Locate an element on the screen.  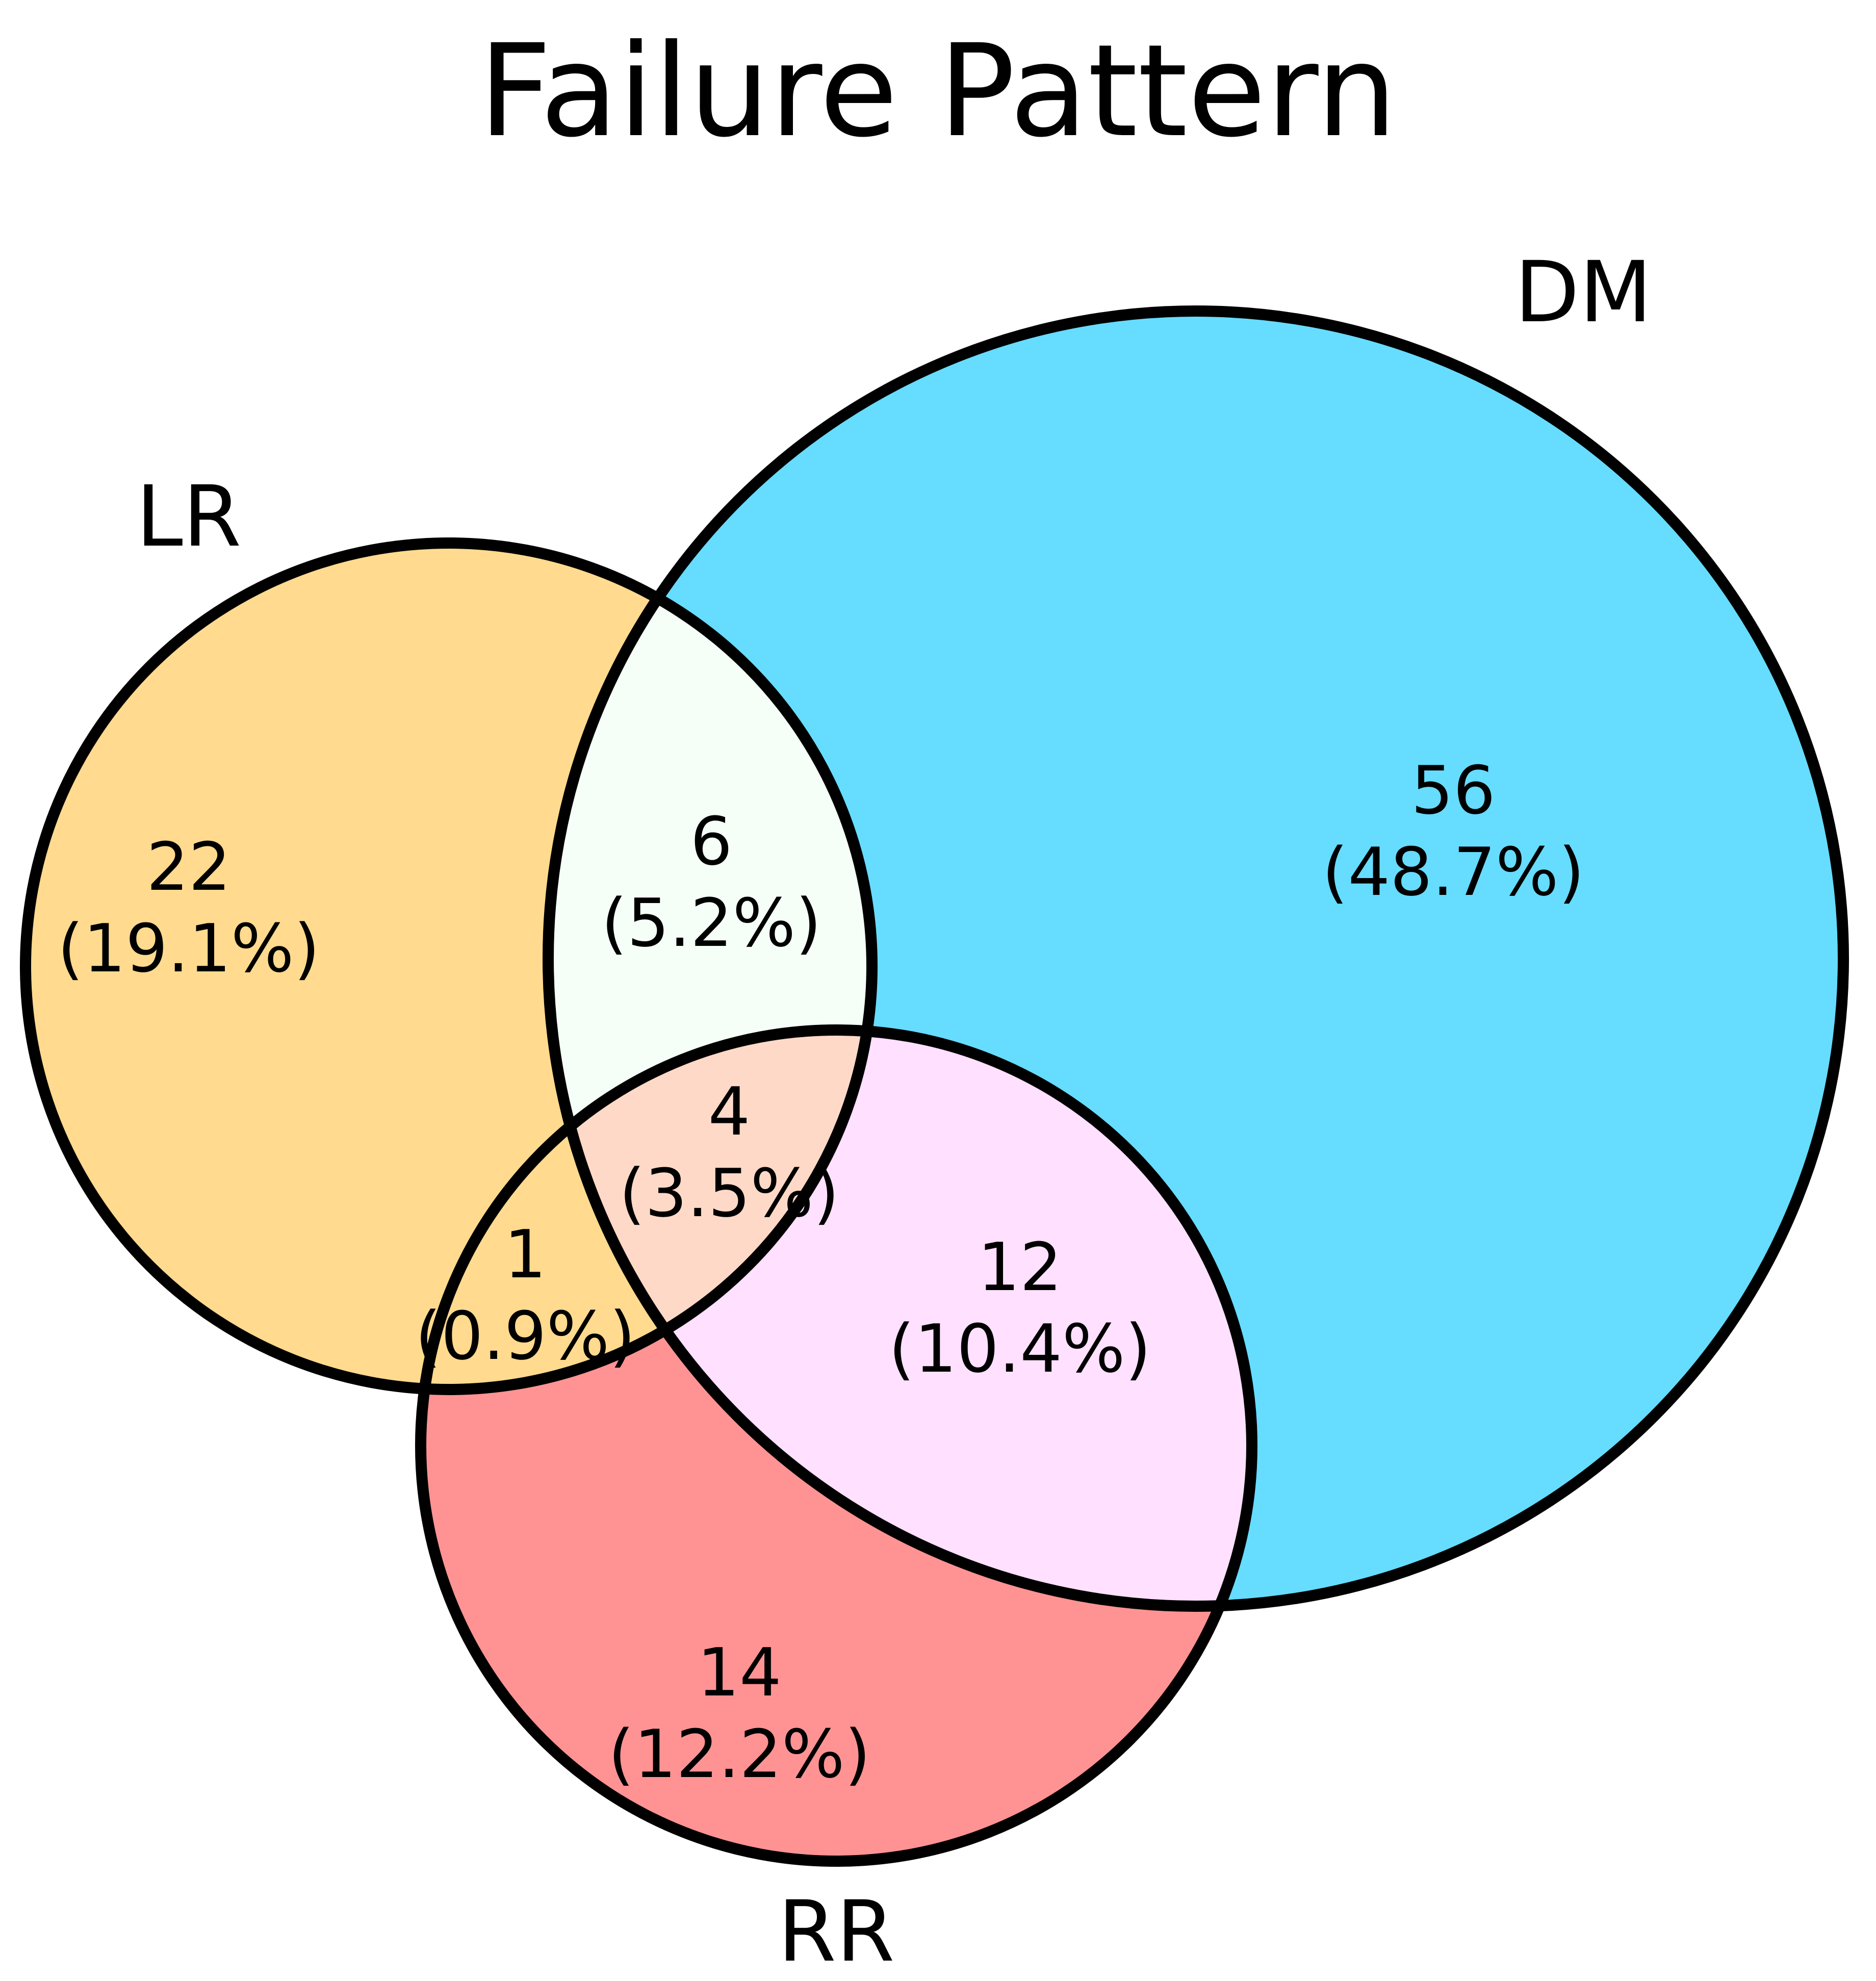
region-lr-dm-percent: (5.2%) is located at coordinates (711, 923).